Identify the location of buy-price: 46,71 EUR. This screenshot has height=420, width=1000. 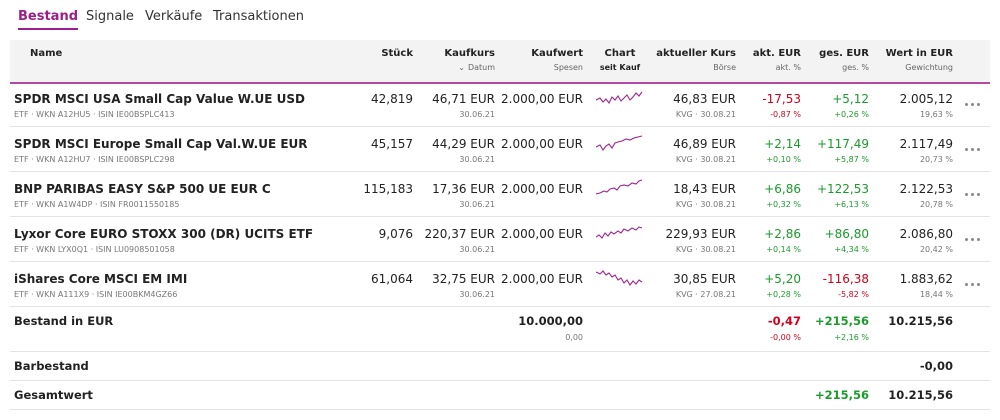
(463, 99).